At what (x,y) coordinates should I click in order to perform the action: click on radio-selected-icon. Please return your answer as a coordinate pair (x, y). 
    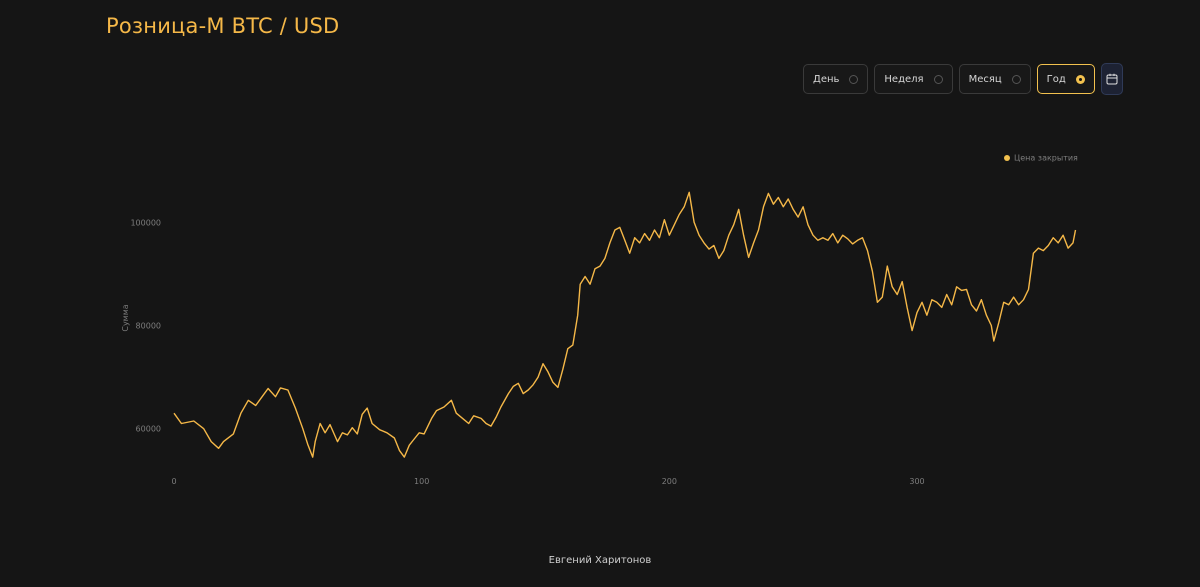
    Looking at the image, I should click on (1080, 79).